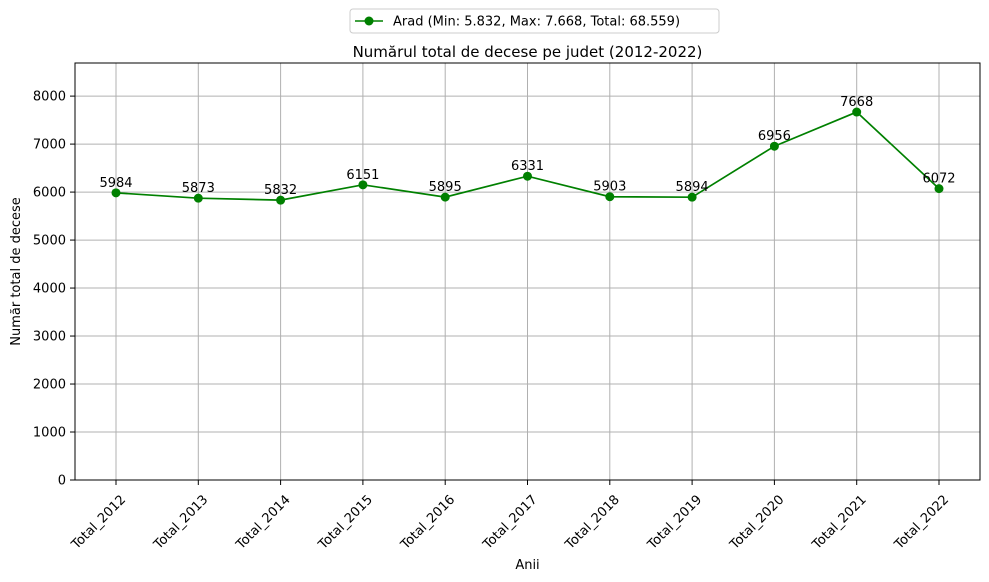  What do you see at coordinates (527, 565) in the screenshot?
I see `x-axis-label: Anii` at bounding box center [527, 565].